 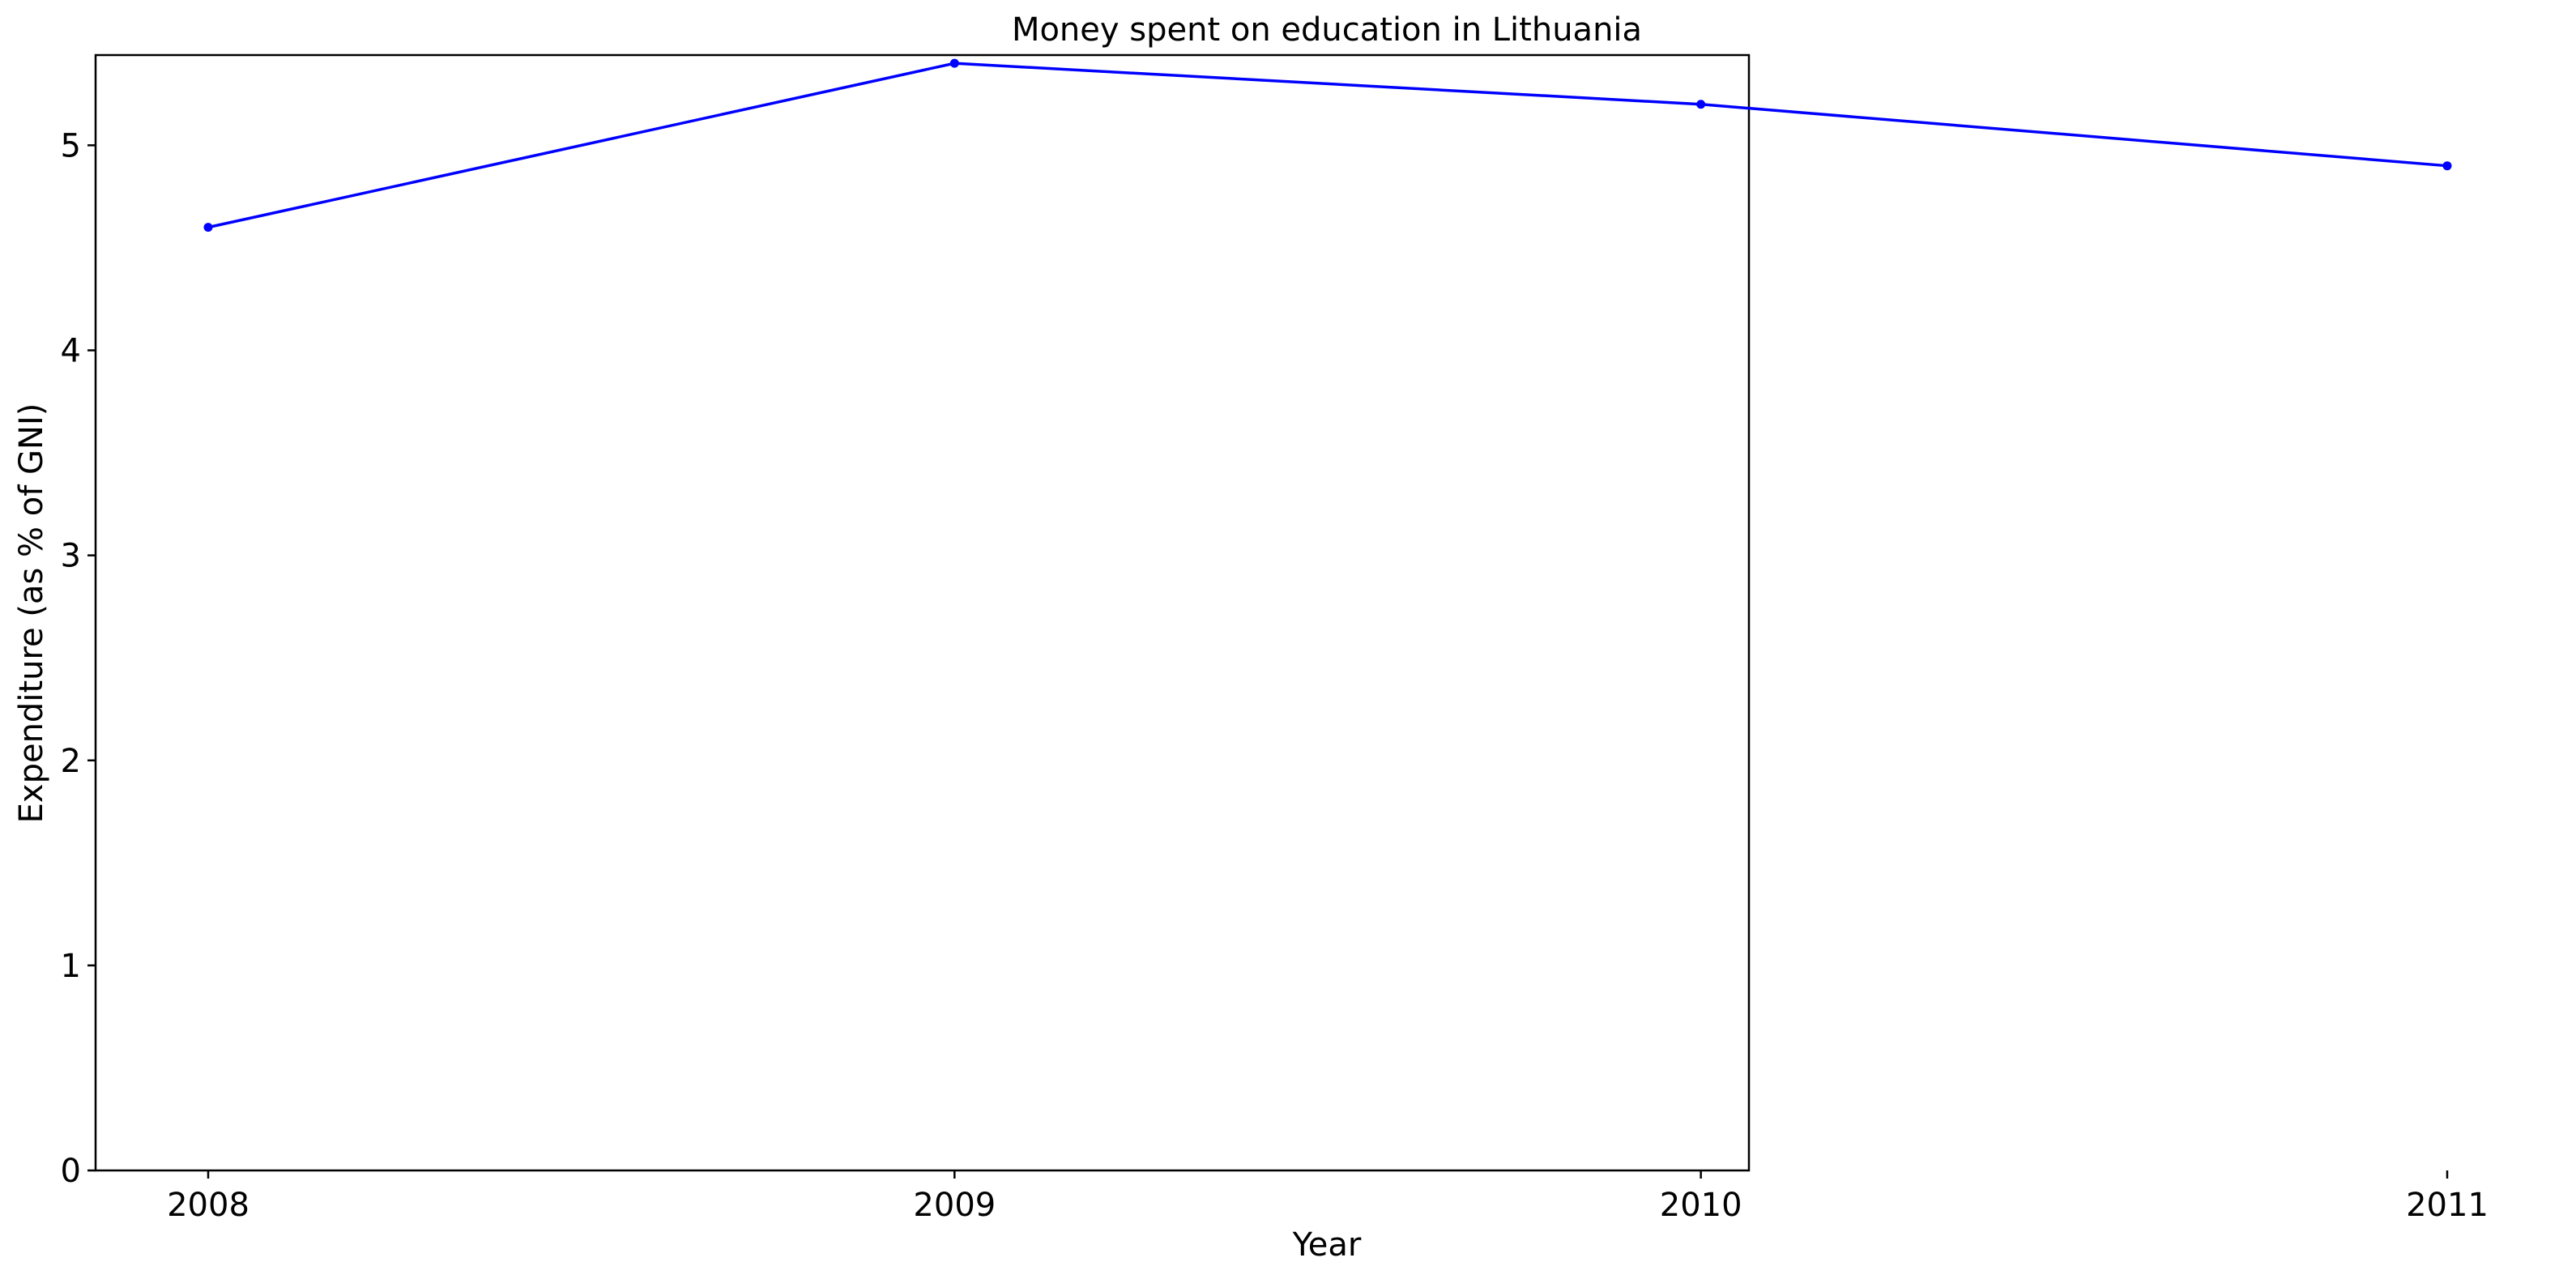 I want to click on y-tick-label: 2, so click(x=71, y=761).